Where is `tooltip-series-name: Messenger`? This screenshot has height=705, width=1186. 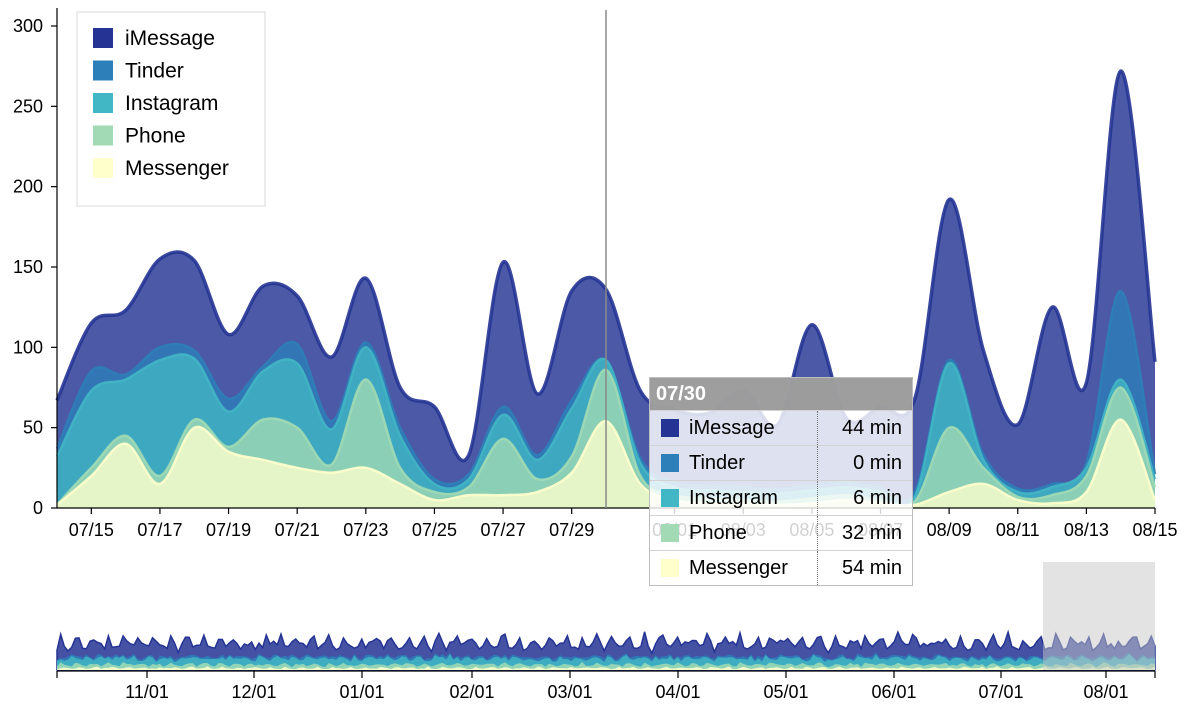 tooltip-series-name: Messenger is located at coordinates (738, 567).